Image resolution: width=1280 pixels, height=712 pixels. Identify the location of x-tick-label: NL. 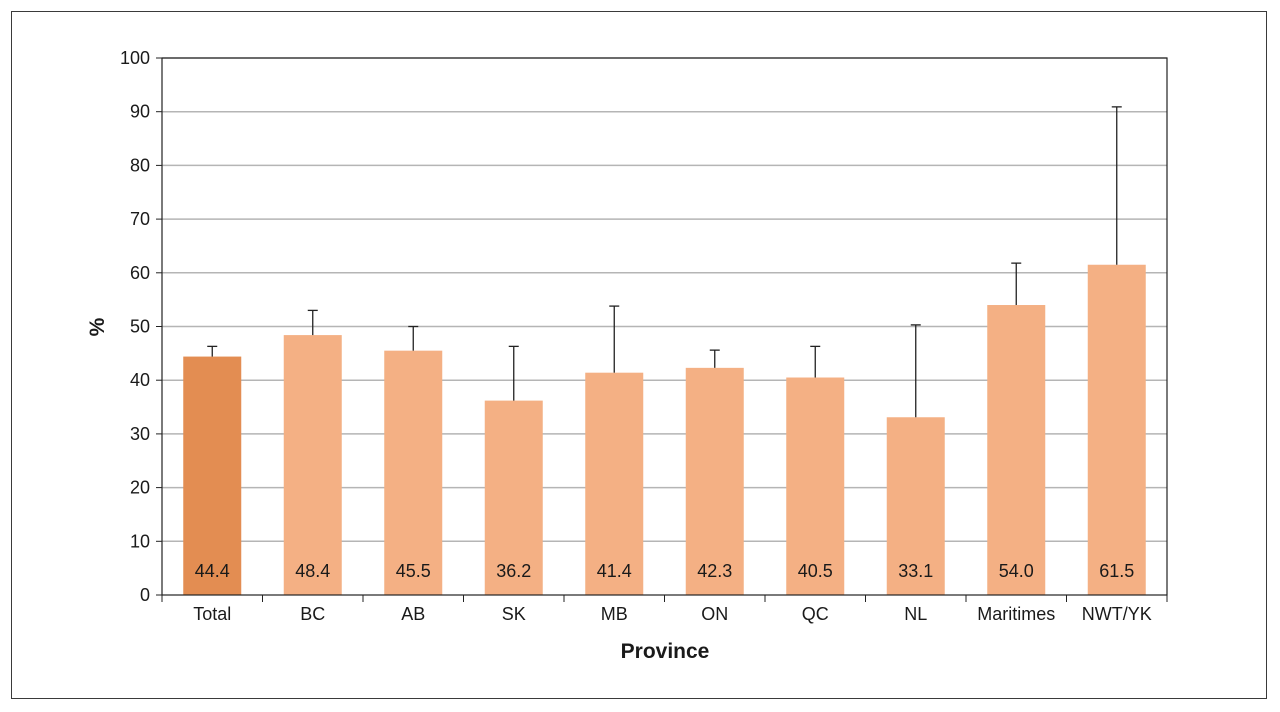
(915, 614).